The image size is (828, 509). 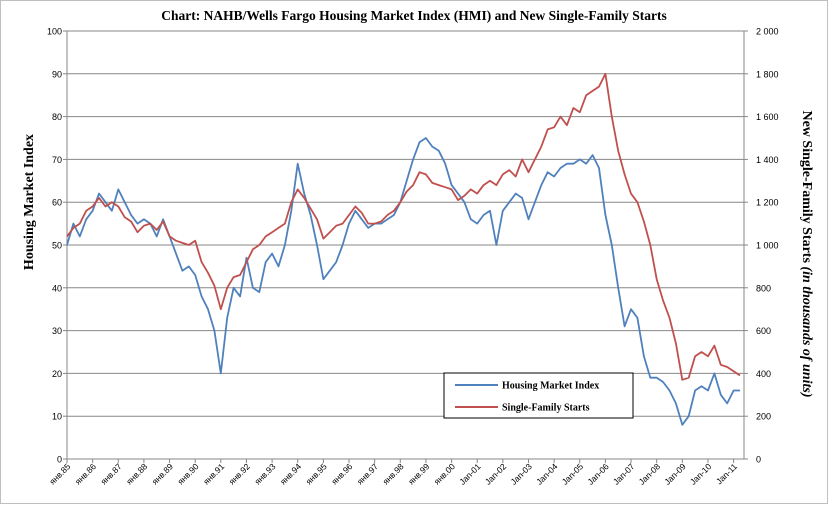 I want to click on y-left-tick-label: 0, so click(x=59, y=460).